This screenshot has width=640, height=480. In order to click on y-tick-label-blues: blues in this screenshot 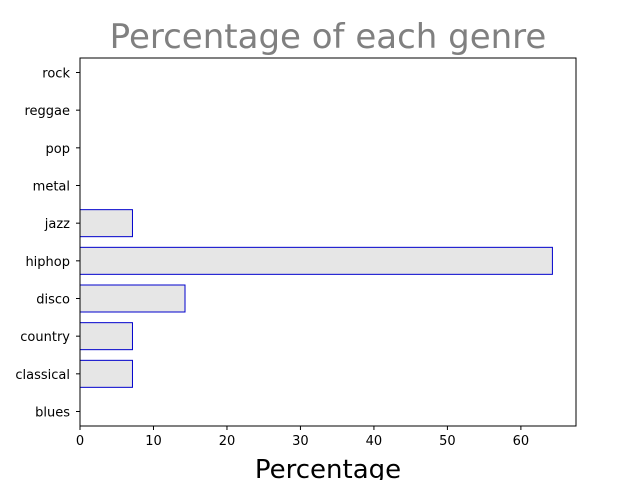, I will do `click(52, 413)`.